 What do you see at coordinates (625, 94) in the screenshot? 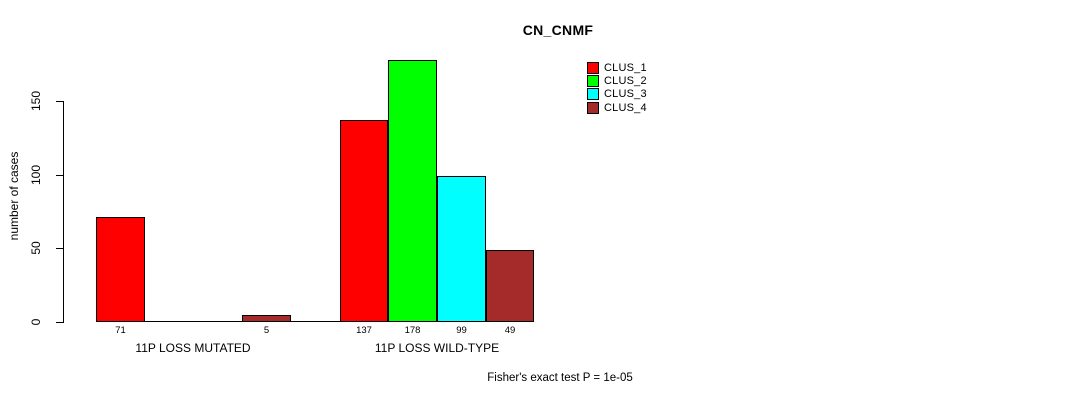
I see `legend-label: CLUS_3` at bounding box center [625, 94].